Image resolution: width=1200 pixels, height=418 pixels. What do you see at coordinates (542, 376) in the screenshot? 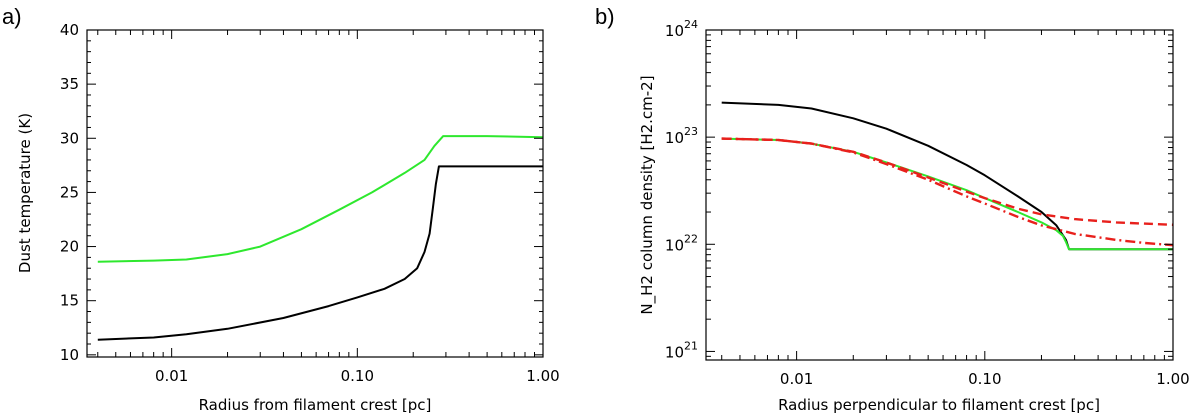
I see `temperature-x-tick-label: 1.00` at bounding box center [542, 376].